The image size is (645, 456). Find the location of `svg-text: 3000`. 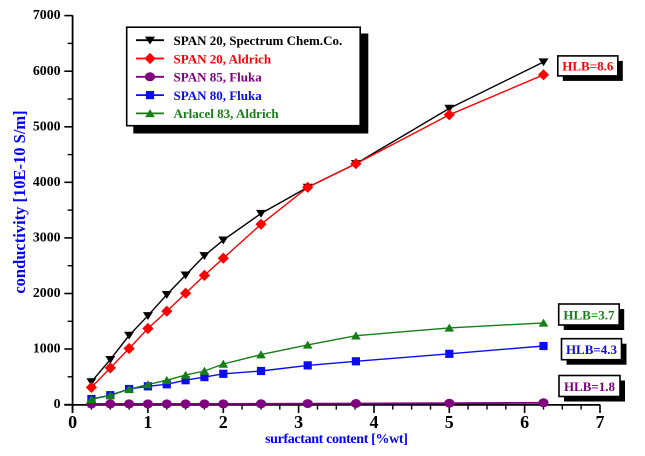

svg-text: 3000 is located at coordinates (47, 237).